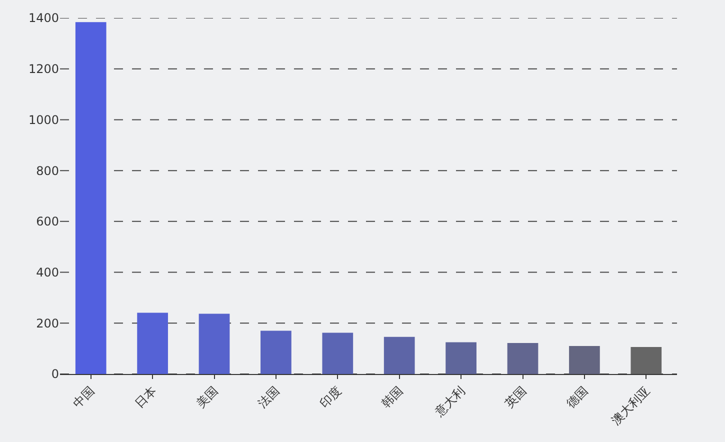 The width and height of the screenshot is (725, 442). Describe the element at coordinates (43, 69) in the screenshot. I see `y-tick-label: 1200` at that location.